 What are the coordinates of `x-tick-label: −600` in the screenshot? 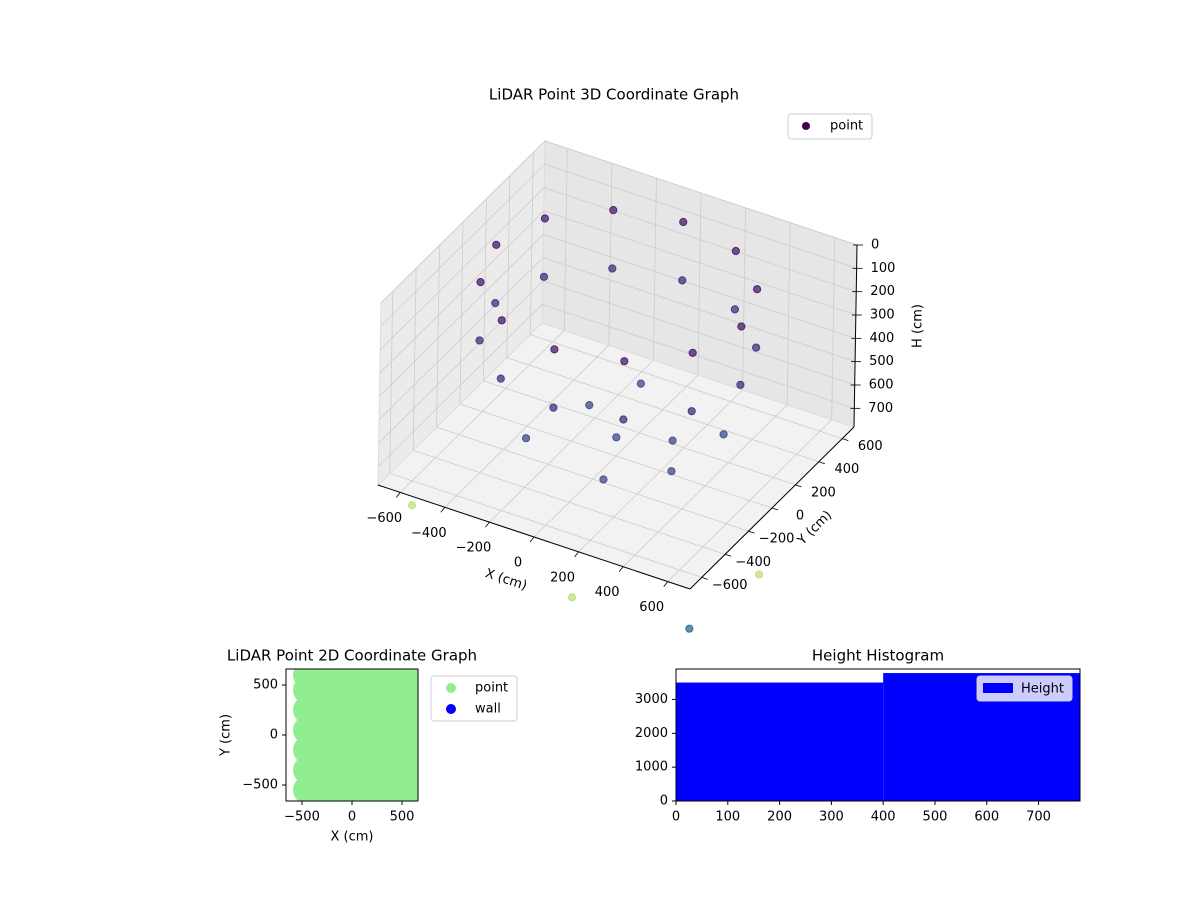 It's located at (384, 518).